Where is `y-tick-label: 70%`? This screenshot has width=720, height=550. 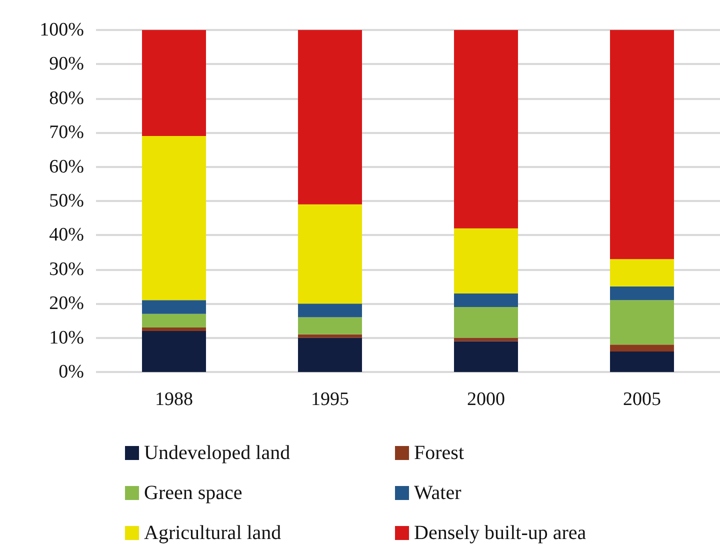 y-tick-label: 70% is located at coordinates (66, 133).